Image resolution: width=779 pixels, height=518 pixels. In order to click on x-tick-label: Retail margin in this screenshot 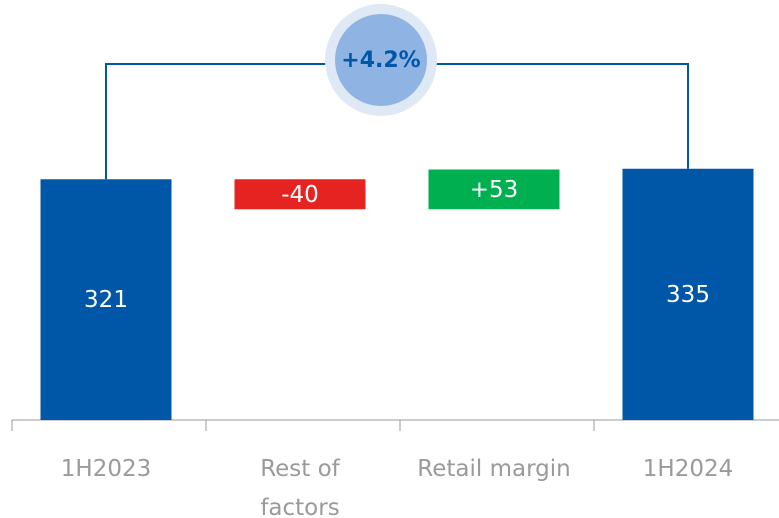, I will do `click(494, 469)`.